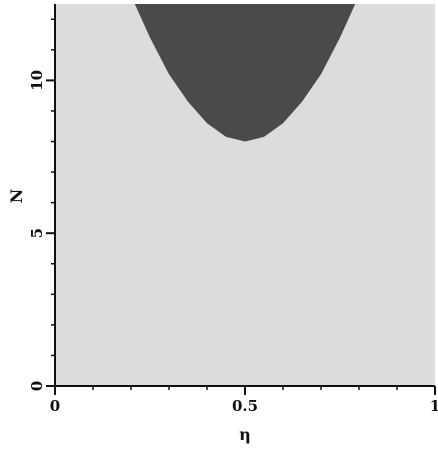  I want to click on x-axis-label: η, so click(245, 434).